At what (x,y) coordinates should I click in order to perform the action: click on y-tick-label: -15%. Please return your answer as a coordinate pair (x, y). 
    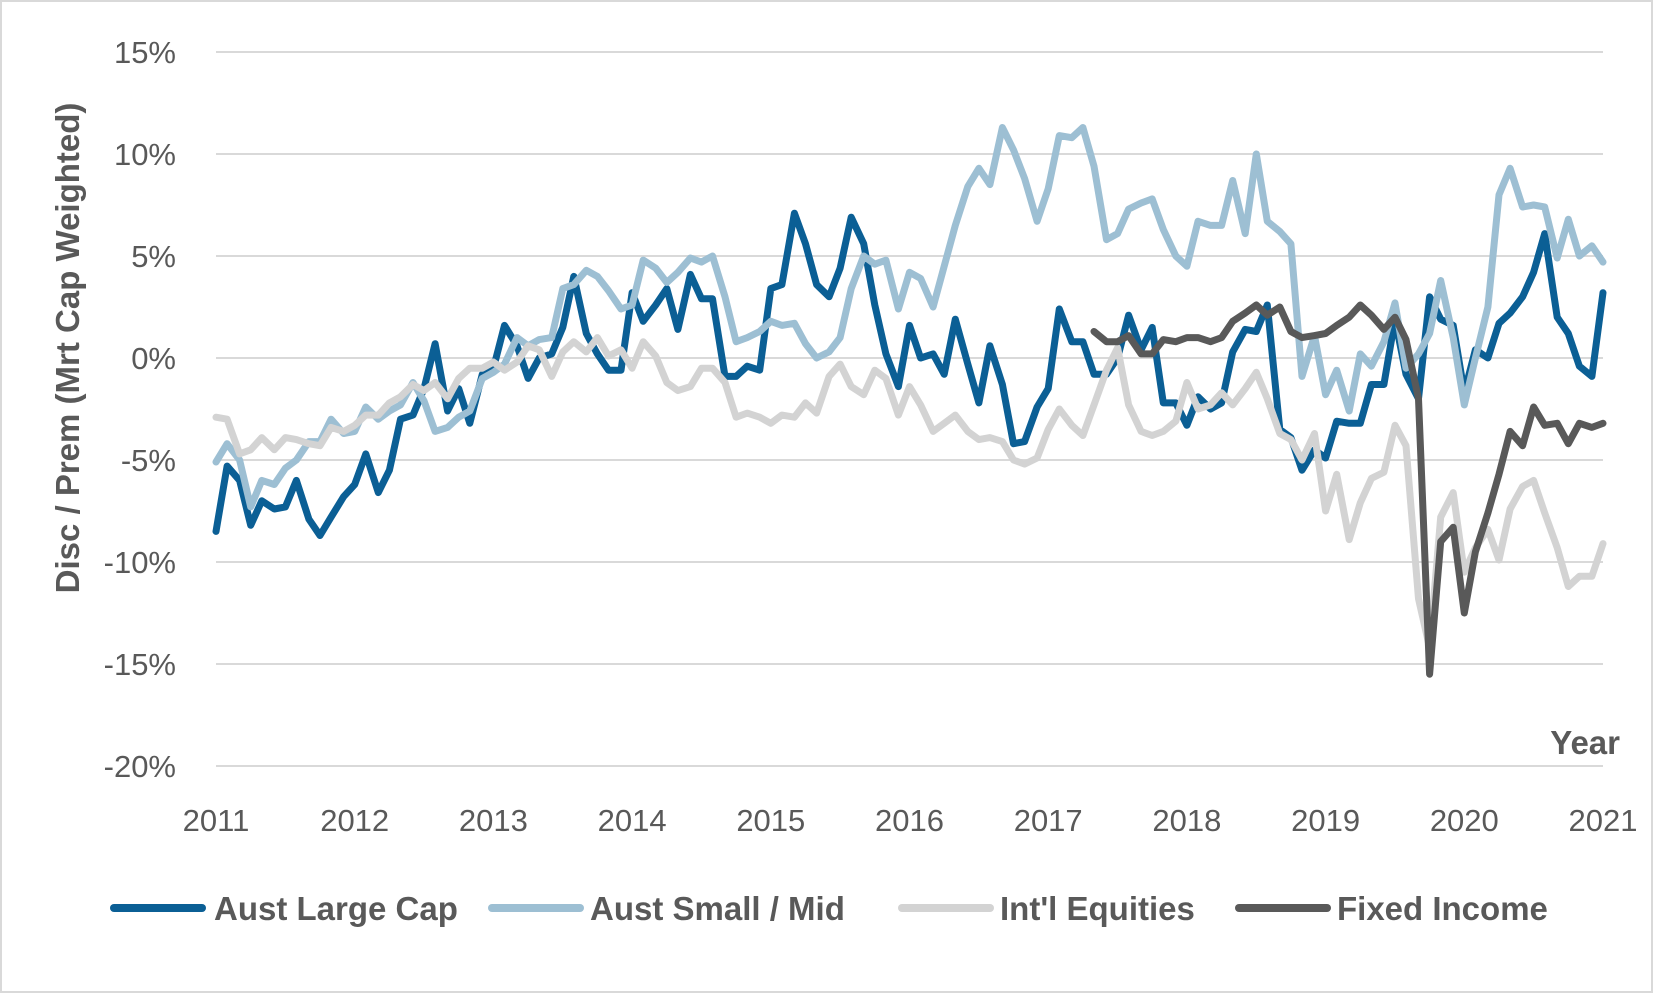
    Looking at the image, I should click on (140, 664).